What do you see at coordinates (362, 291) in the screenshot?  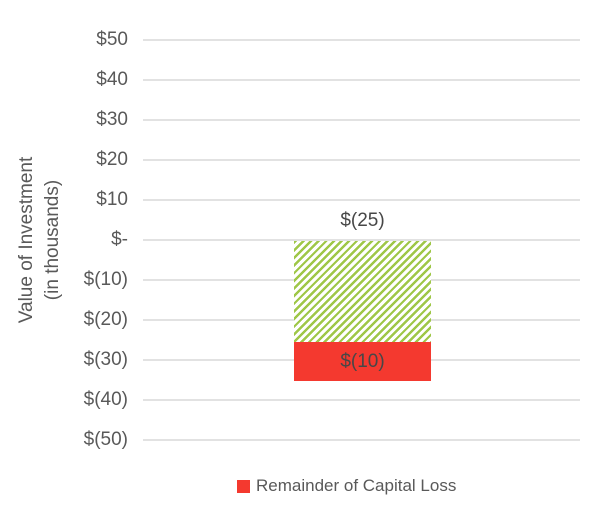 I see `bar-segment-hatched-loss` at bounding box center [362, 291].